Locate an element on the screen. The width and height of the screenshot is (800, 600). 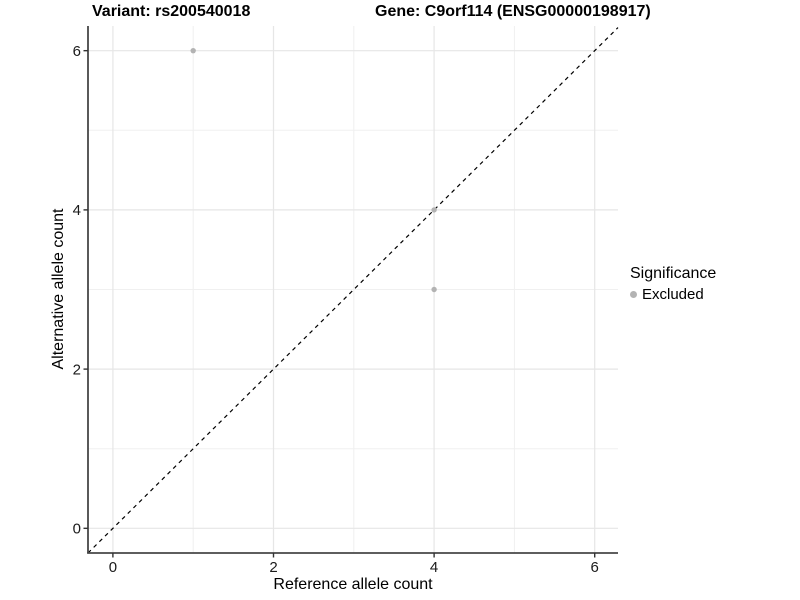
x-axis-title: Reference allele count is located at coordinates (353, 584).